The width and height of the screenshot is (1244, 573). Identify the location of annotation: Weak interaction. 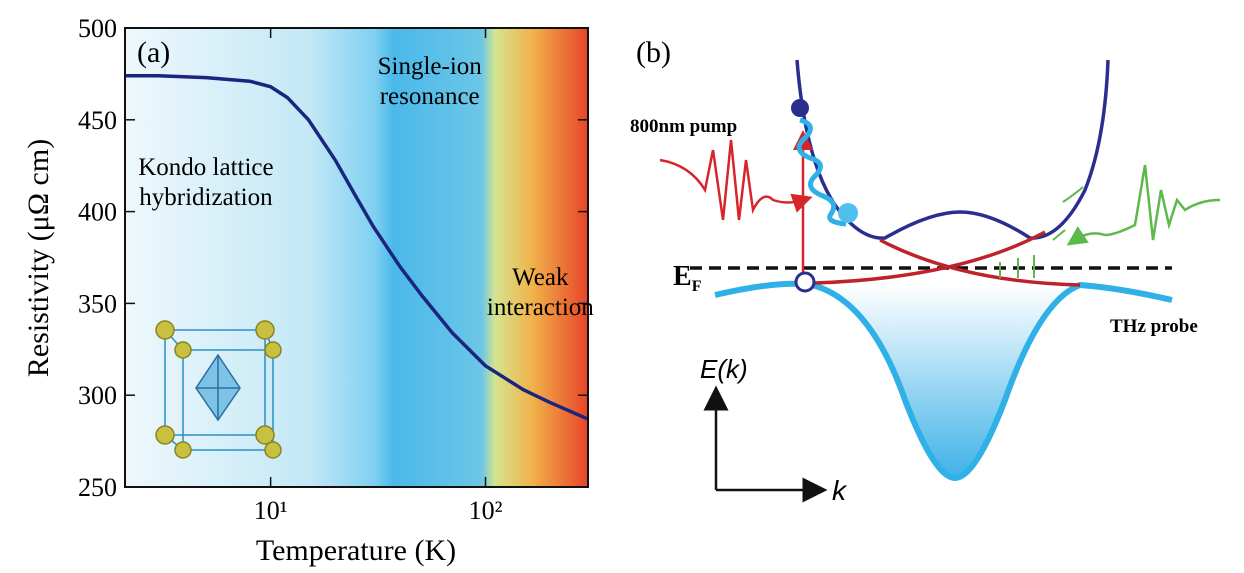
(540, 292).